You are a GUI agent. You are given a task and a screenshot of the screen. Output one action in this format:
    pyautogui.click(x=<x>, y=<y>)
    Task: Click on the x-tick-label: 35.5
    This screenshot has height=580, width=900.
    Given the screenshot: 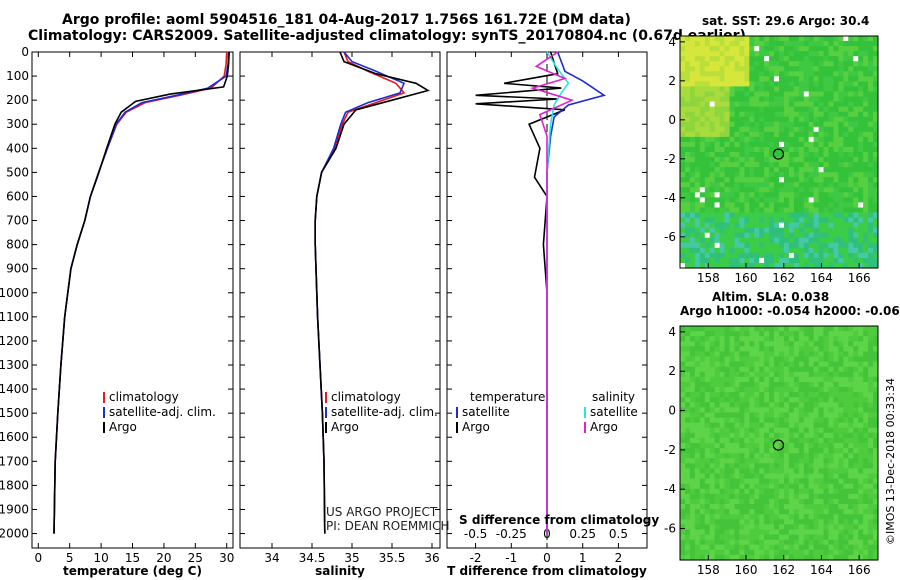 What is the action you would take?
    pyautogui.click(x=392, y=558)
    